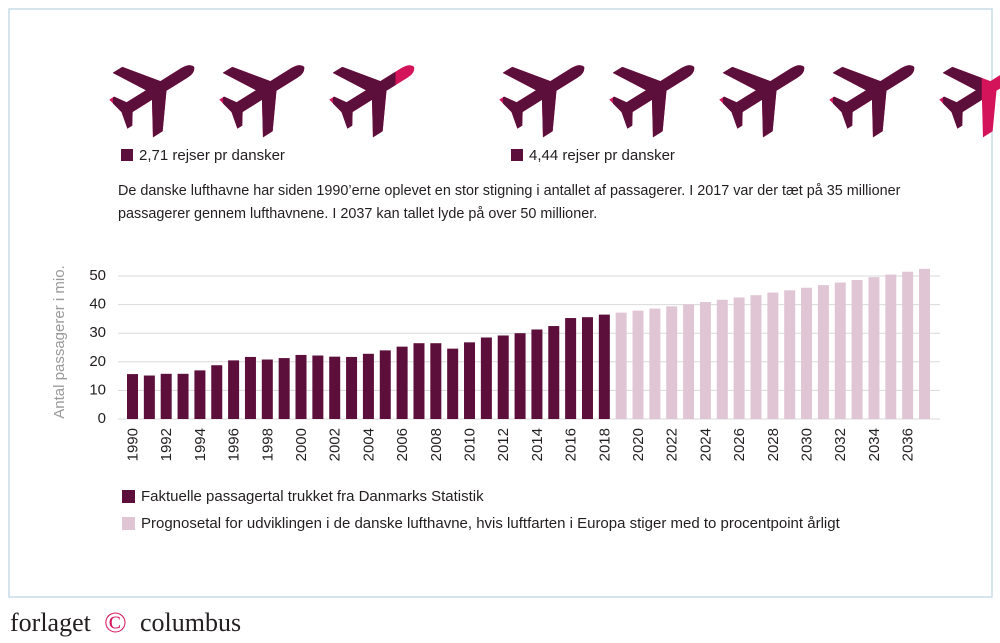 This screenshot has height=643, width=1000. Describe the element at coordinates (132, 444) in the screenshot. I see `x-tick-label: 1990` at that location.